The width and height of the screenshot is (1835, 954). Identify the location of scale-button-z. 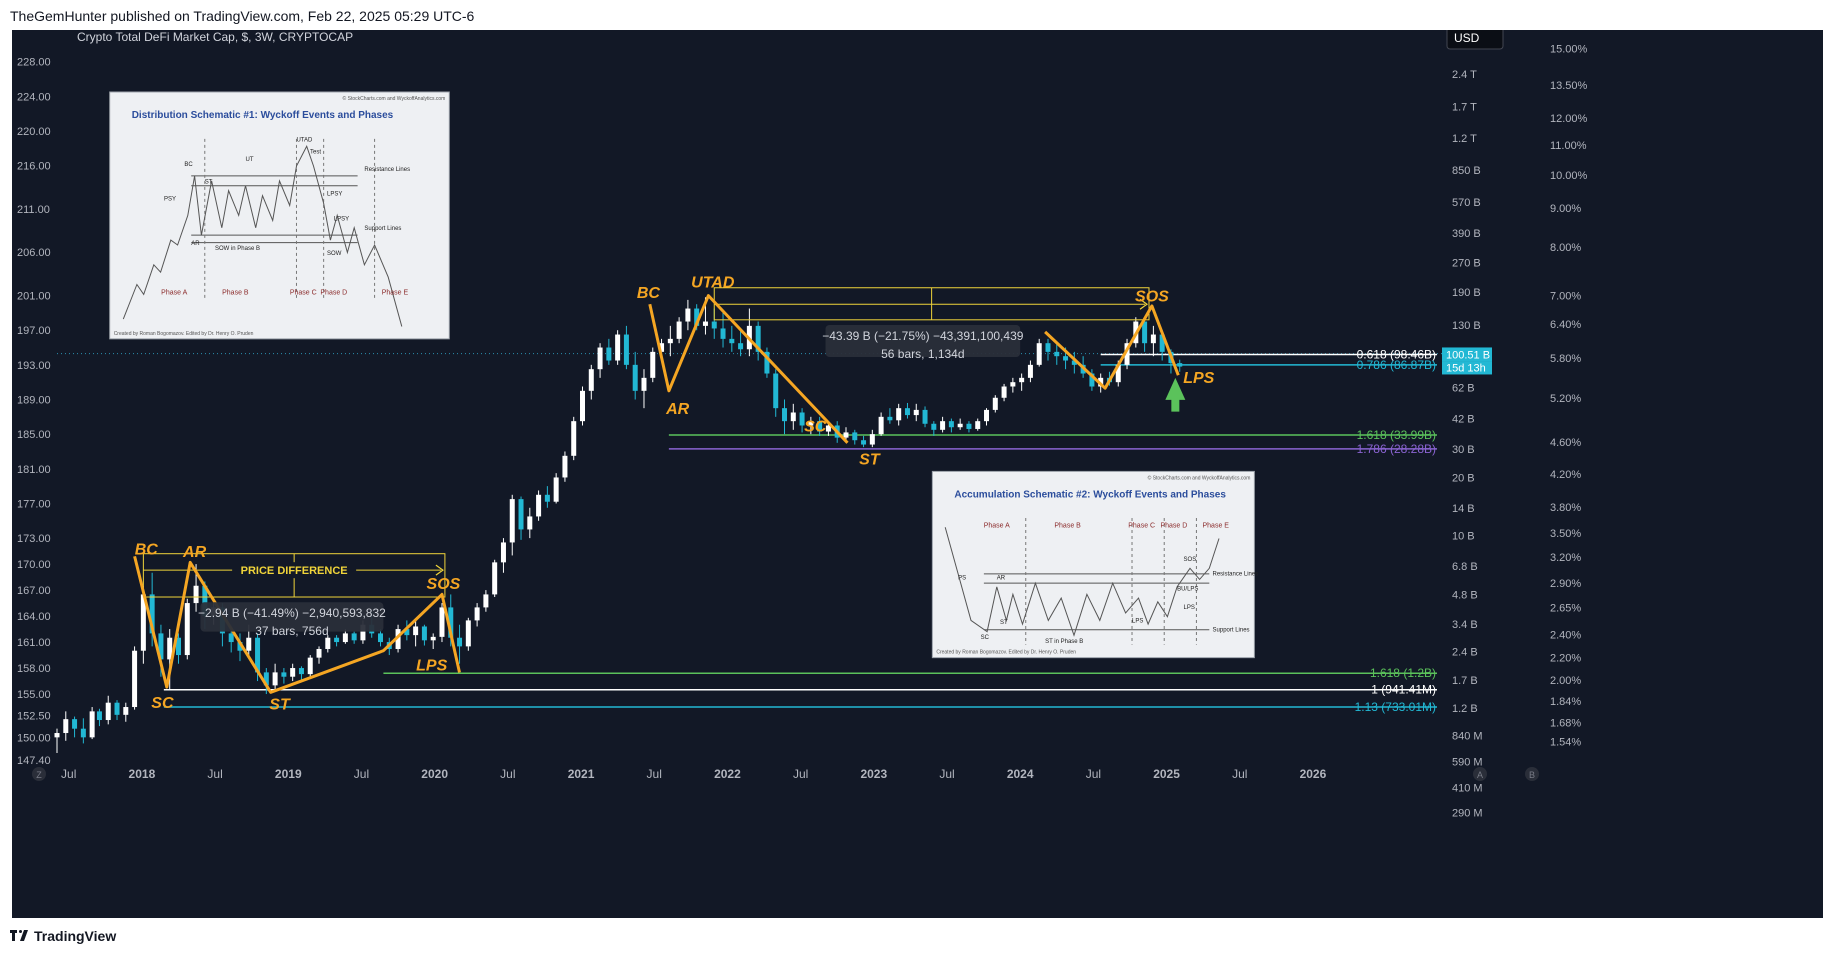
(39, 774).